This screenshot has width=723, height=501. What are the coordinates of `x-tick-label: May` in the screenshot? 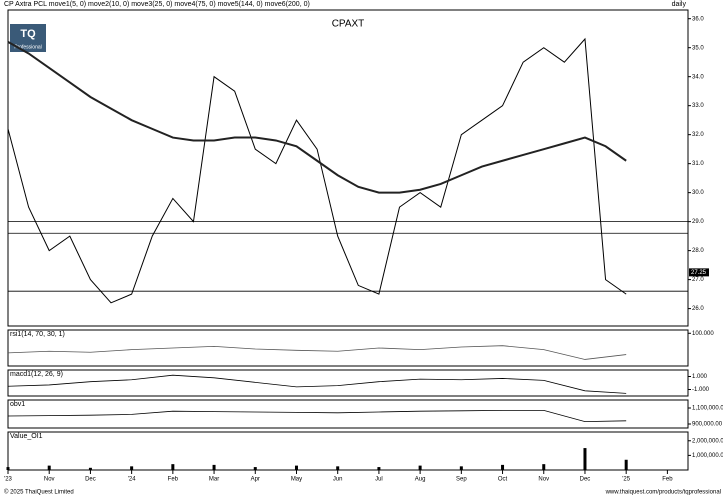 It's located at (296, 480).